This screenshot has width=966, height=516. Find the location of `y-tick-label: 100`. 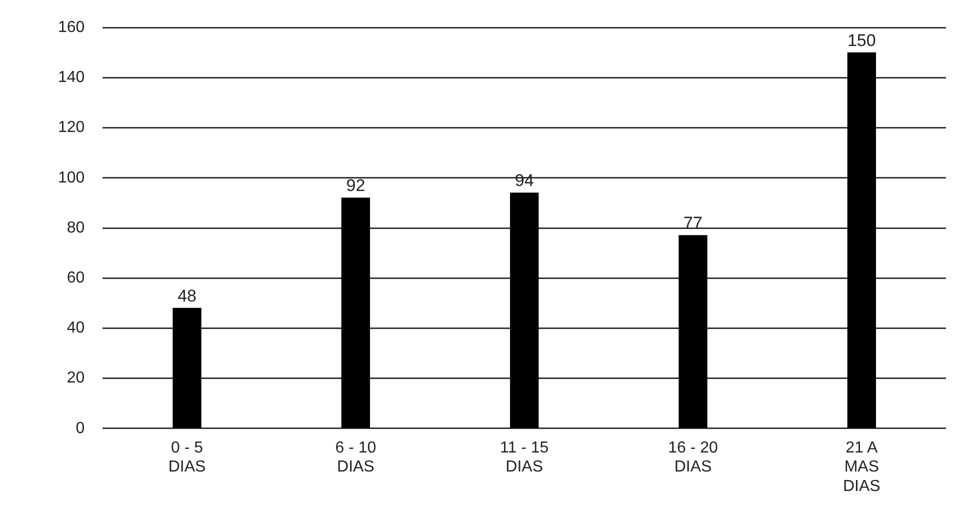

y-tick-label: 100 is located at coordinates (71, 177).